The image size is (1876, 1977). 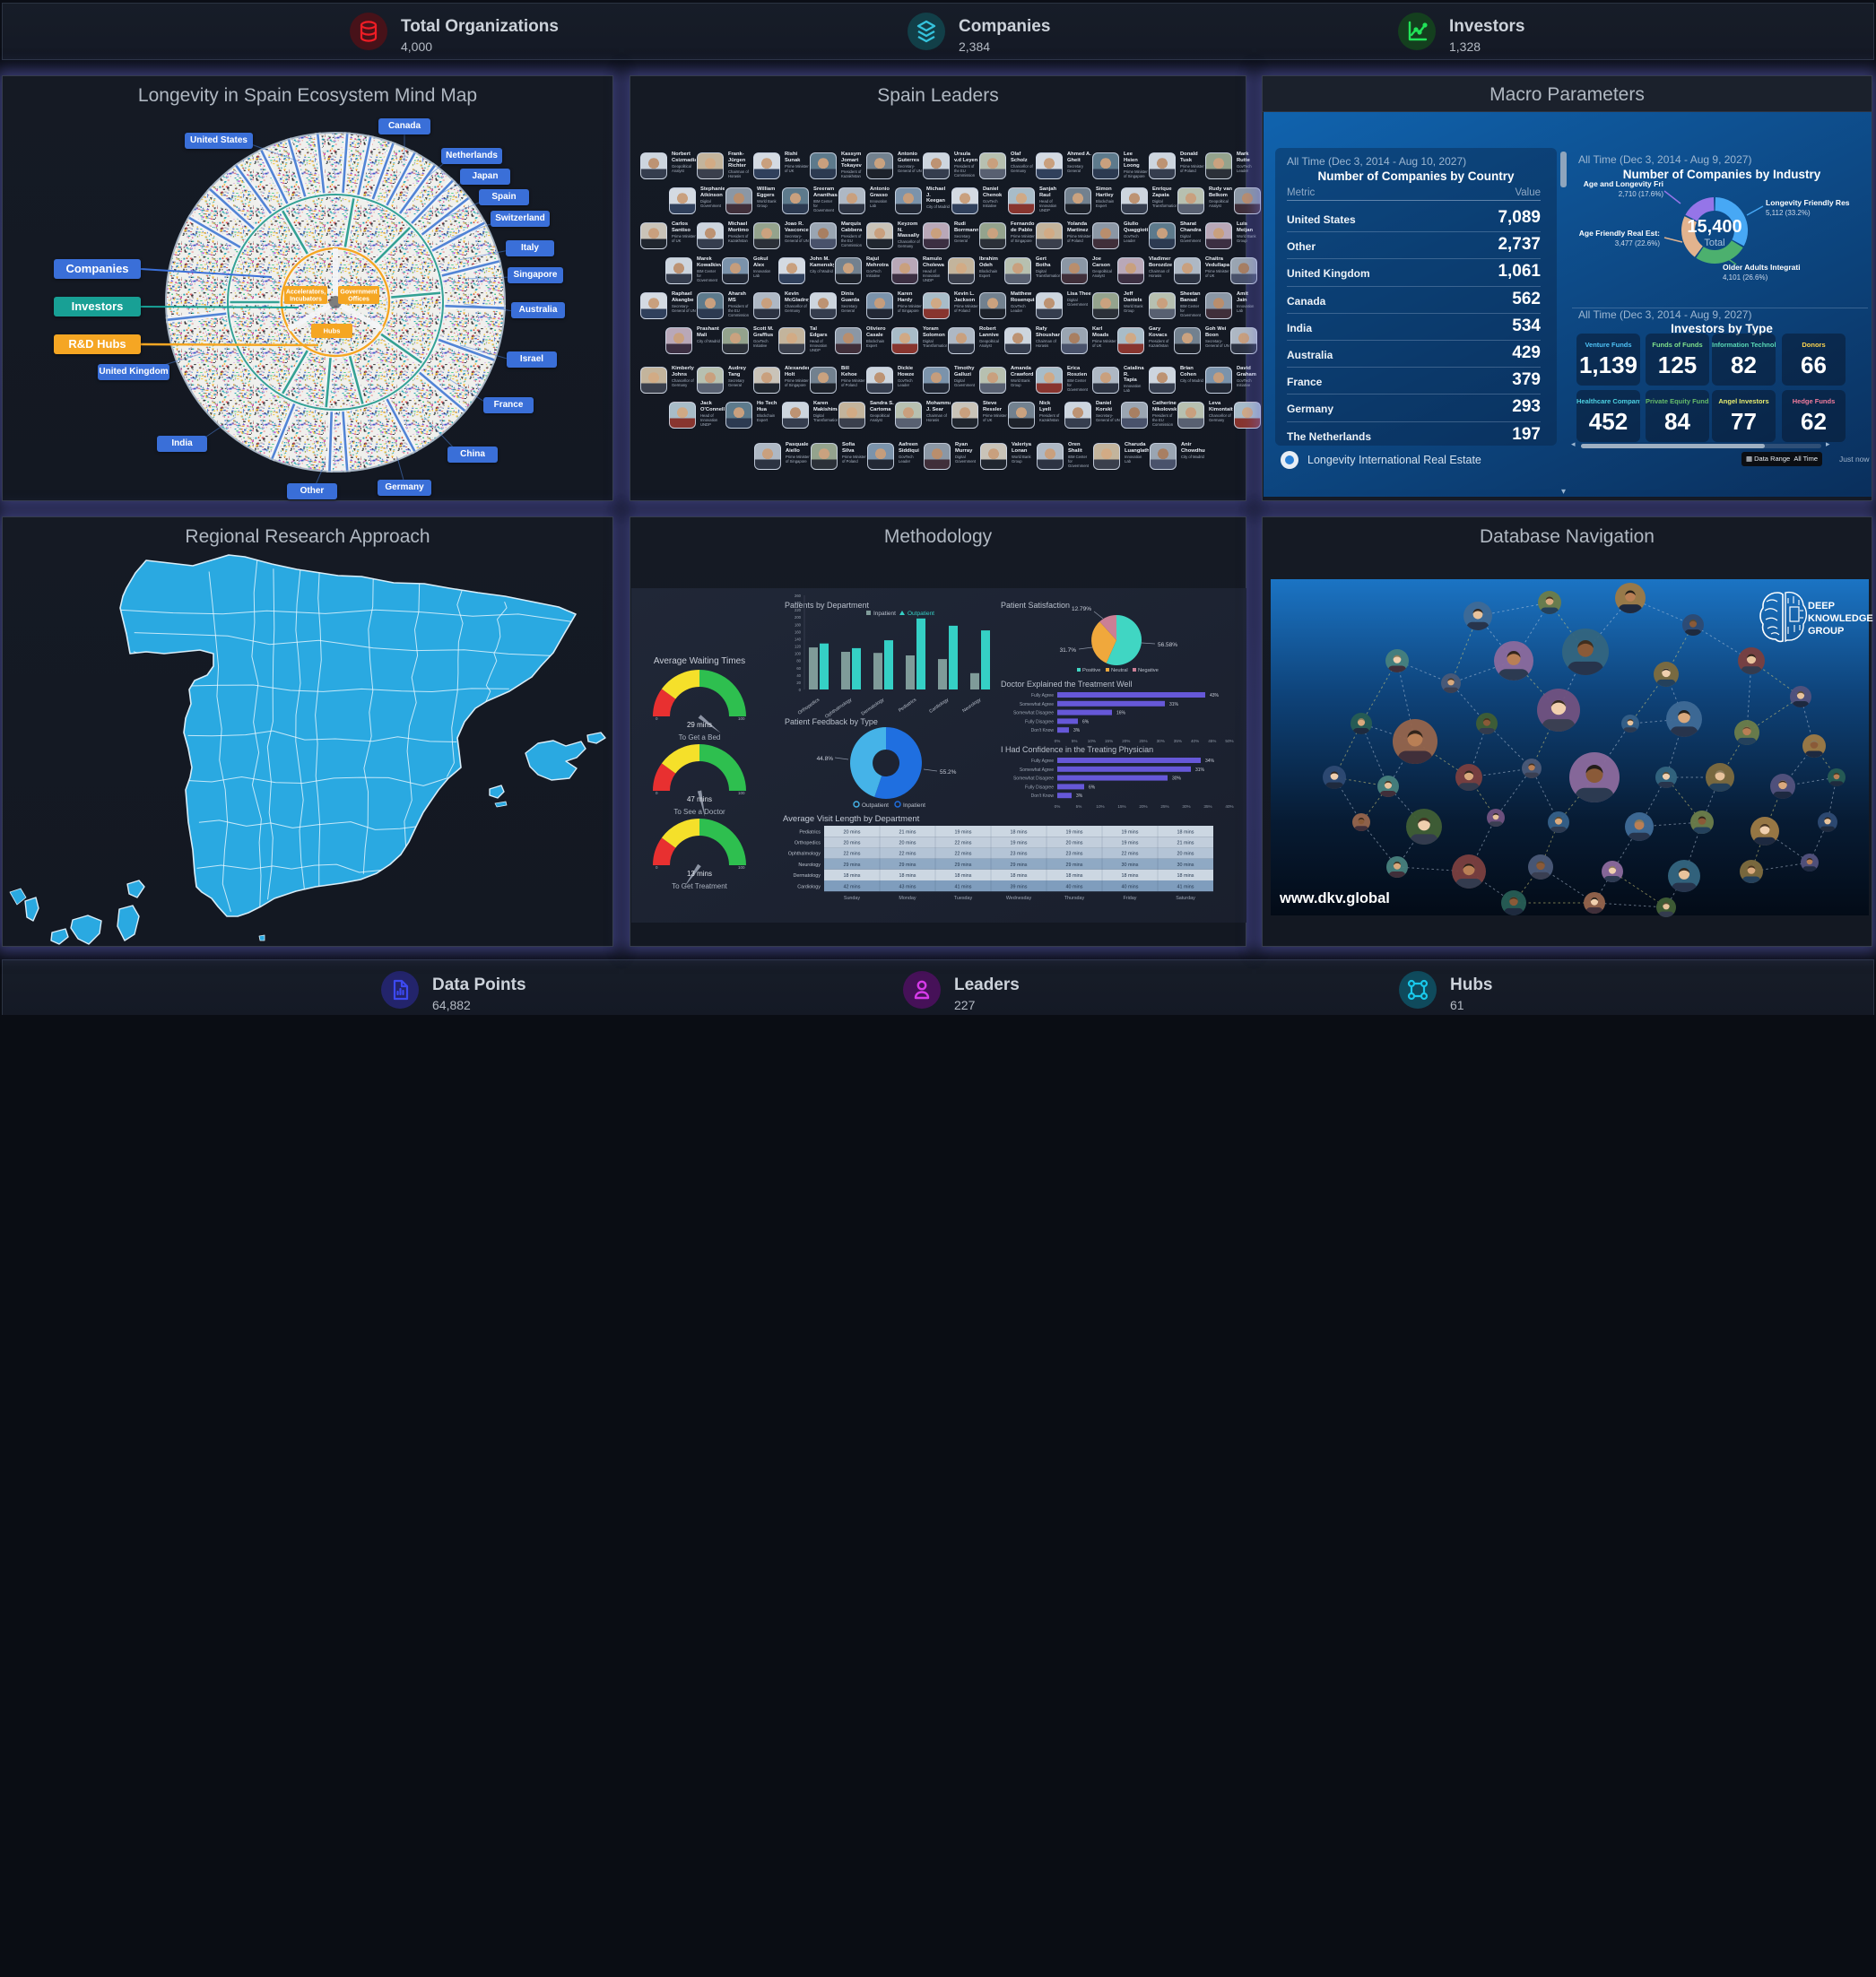 I want to click on svg-text: DEEP, so click(x=1821, y=606).